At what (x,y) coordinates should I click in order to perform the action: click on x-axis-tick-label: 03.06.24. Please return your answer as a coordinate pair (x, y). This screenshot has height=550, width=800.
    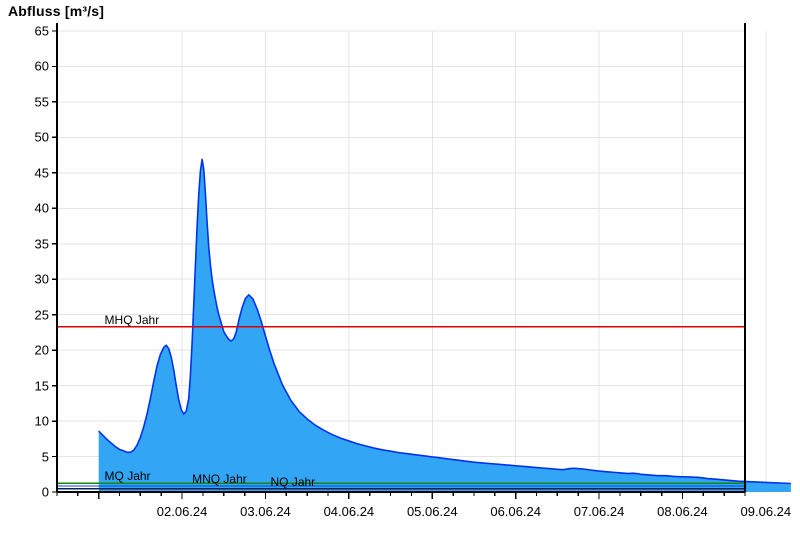
    Looking at the image, I should click on (265, 511).